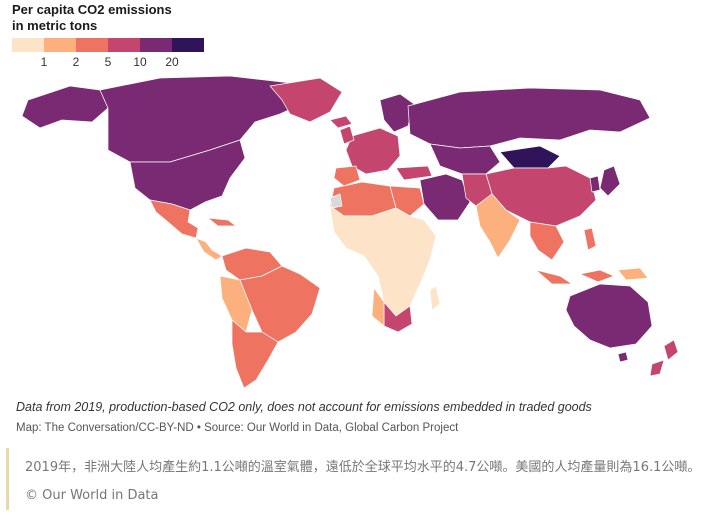  Describe the element at coordinates (140, 62) in the screenshot. I see `legend-tick: 10` at that location.